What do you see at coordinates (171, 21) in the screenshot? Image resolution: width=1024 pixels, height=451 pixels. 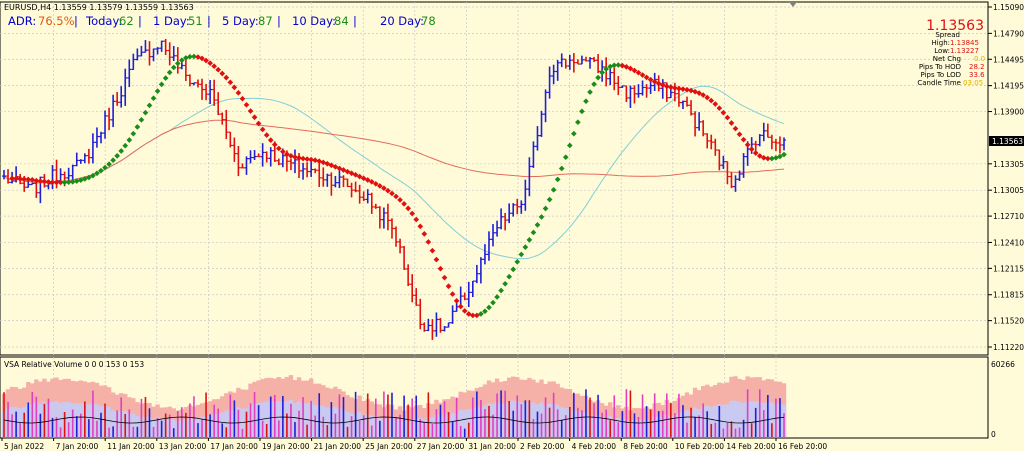 I see `d1-label: 1 Day:` at bounding box center [171, 21].